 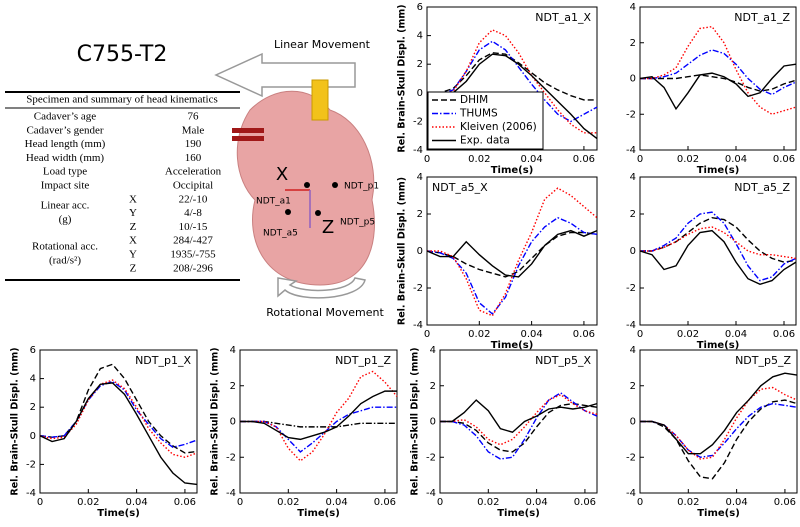 What do you see at coordinates (15, 421) in the screenshot?
I see `y-axis-label: Rel. Brain-Skull Displ. (mm)` at bounding box center [15, 421].